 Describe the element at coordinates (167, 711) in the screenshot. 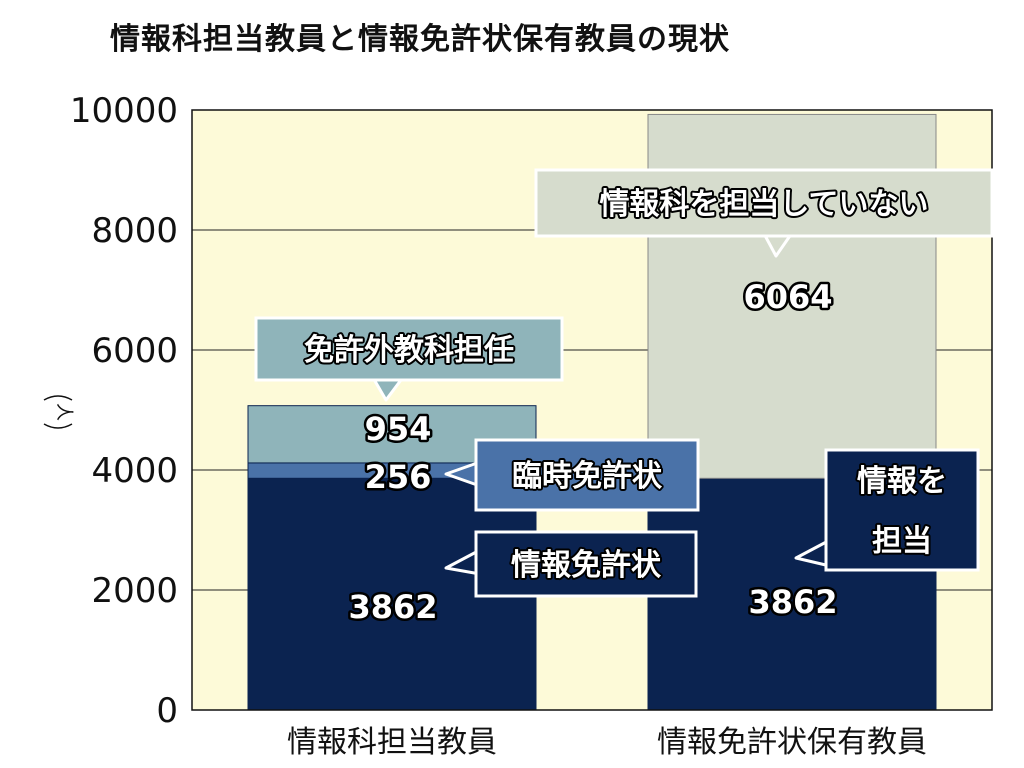

I see `y-tick-label: 0` at that location.